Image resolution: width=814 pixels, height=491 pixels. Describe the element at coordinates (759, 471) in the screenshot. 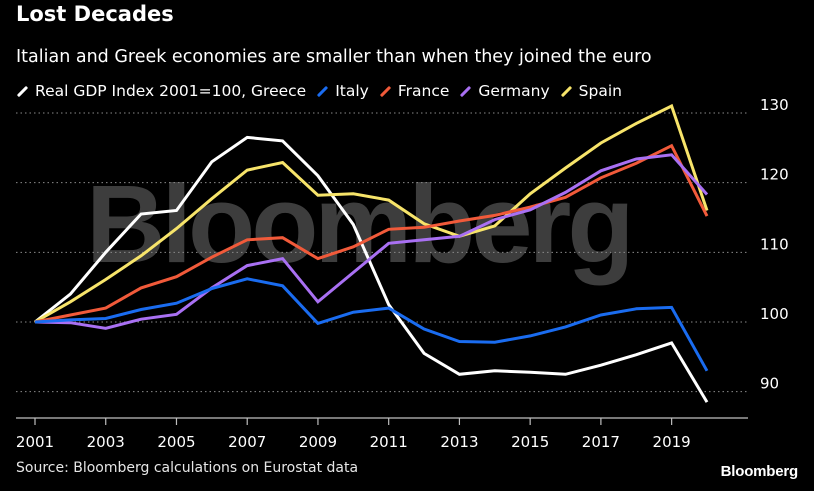

I see `bloomberg-logo: Bloomberg` at that location.